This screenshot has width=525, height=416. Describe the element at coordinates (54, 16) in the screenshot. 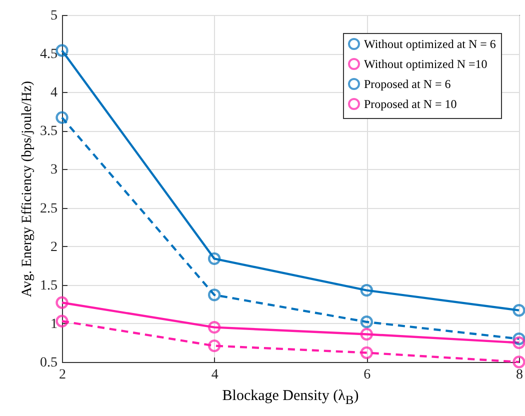

I see `y-tick-label: 5` at that location.